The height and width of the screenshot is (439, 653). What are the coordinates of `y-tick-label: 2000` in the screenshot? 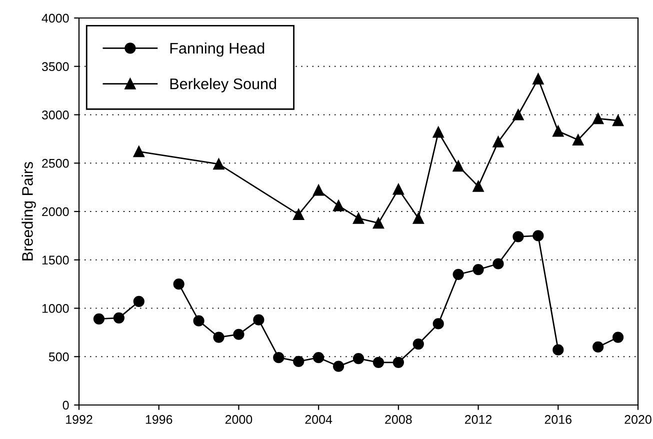 It's located at (55, 211).